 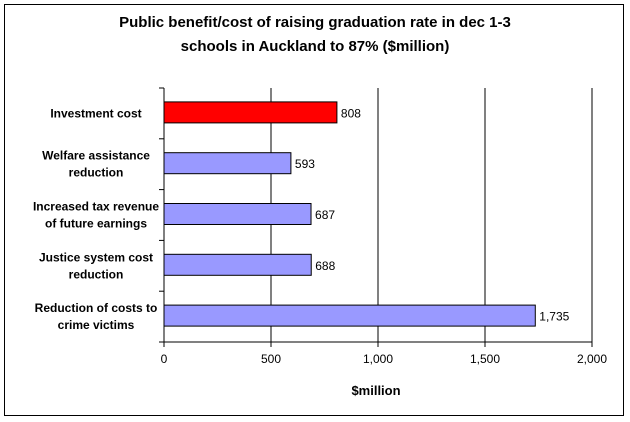 I want to click on category-label: crime victims, so click(x=96, y=325).